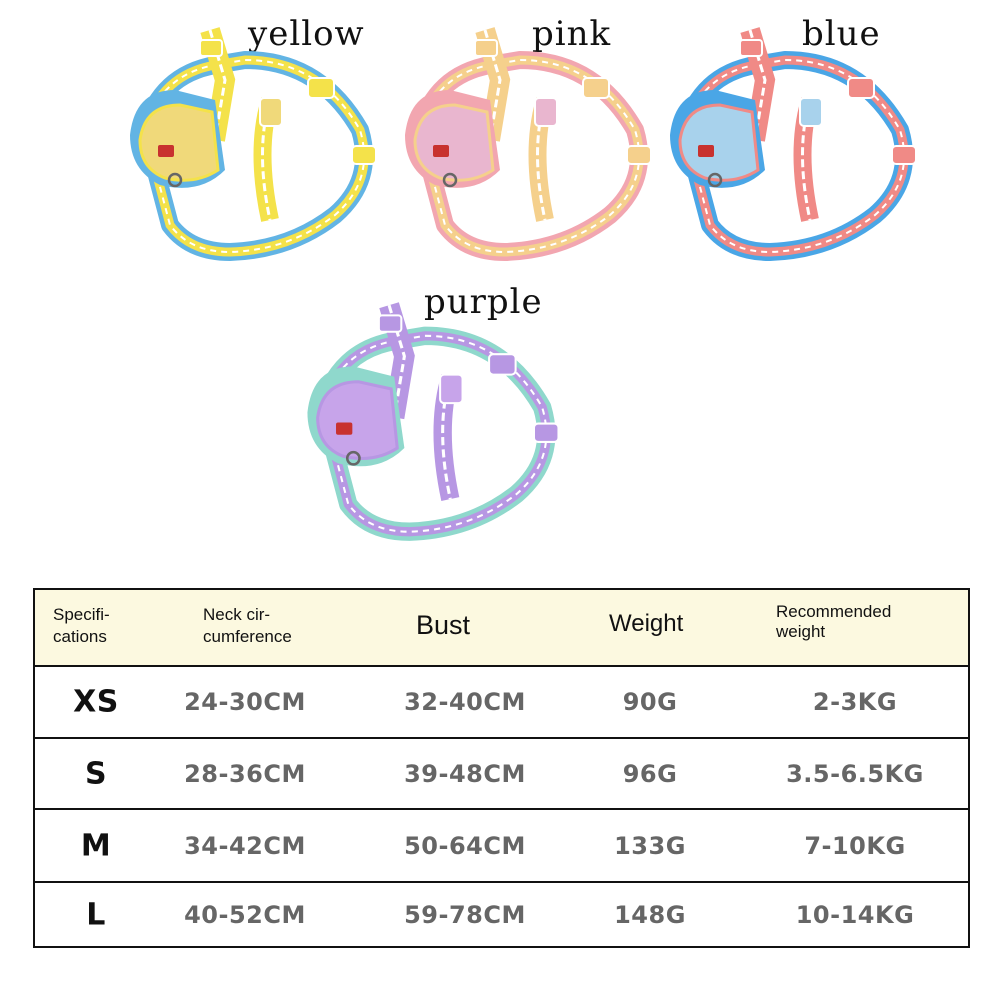 Image resolution: width=1000 pixels, height=1000 pixels. What do you see at coordinates (465, 702) in the screenshot?
I see `bust-cell: 32-40CM` at bounding box center [465, 702].